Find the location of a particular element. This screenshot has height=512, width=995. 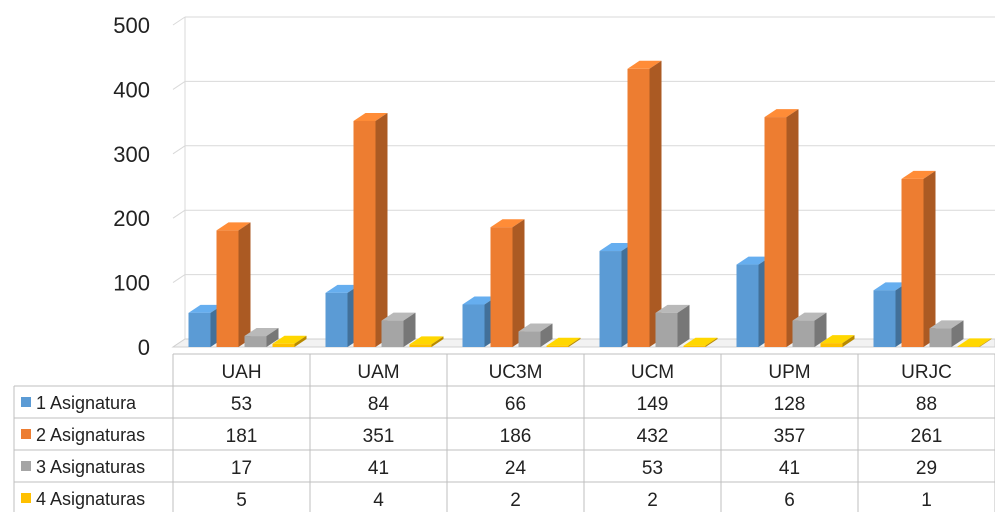

y-tick-label: 0 is located at coordinates (144, 347).